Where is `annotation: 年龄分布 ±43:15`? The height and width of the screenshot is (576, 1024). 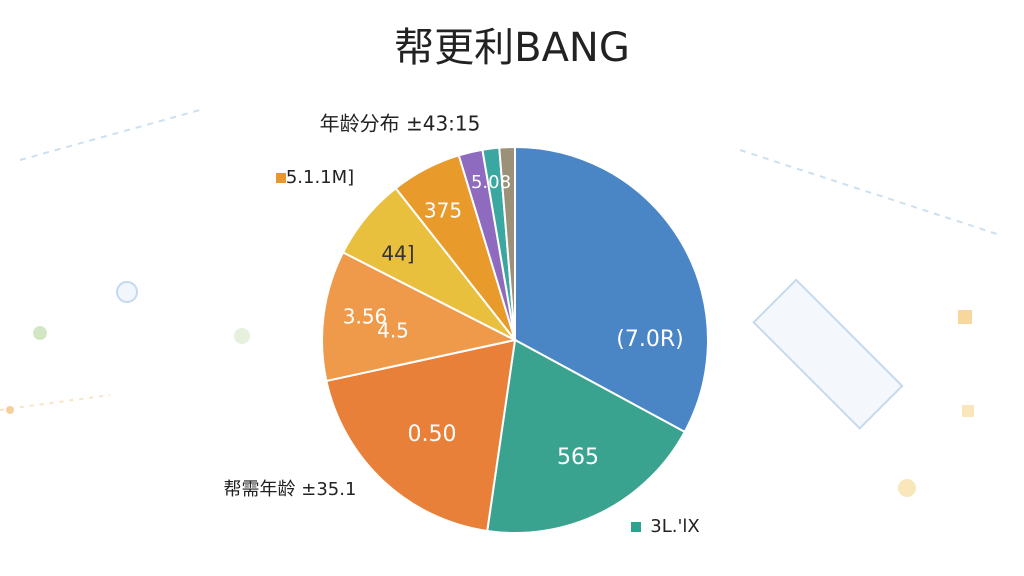 annotation: 年龄分布 ±43:15 is located at coordinates (400, 124).